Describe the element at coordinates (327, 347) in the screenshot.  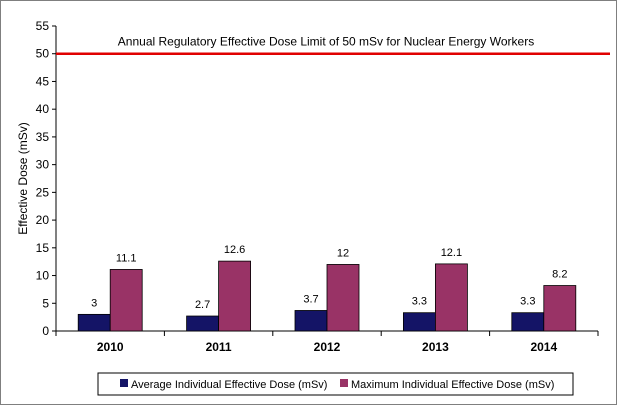
I see `x-category-label: 2012` at that location.